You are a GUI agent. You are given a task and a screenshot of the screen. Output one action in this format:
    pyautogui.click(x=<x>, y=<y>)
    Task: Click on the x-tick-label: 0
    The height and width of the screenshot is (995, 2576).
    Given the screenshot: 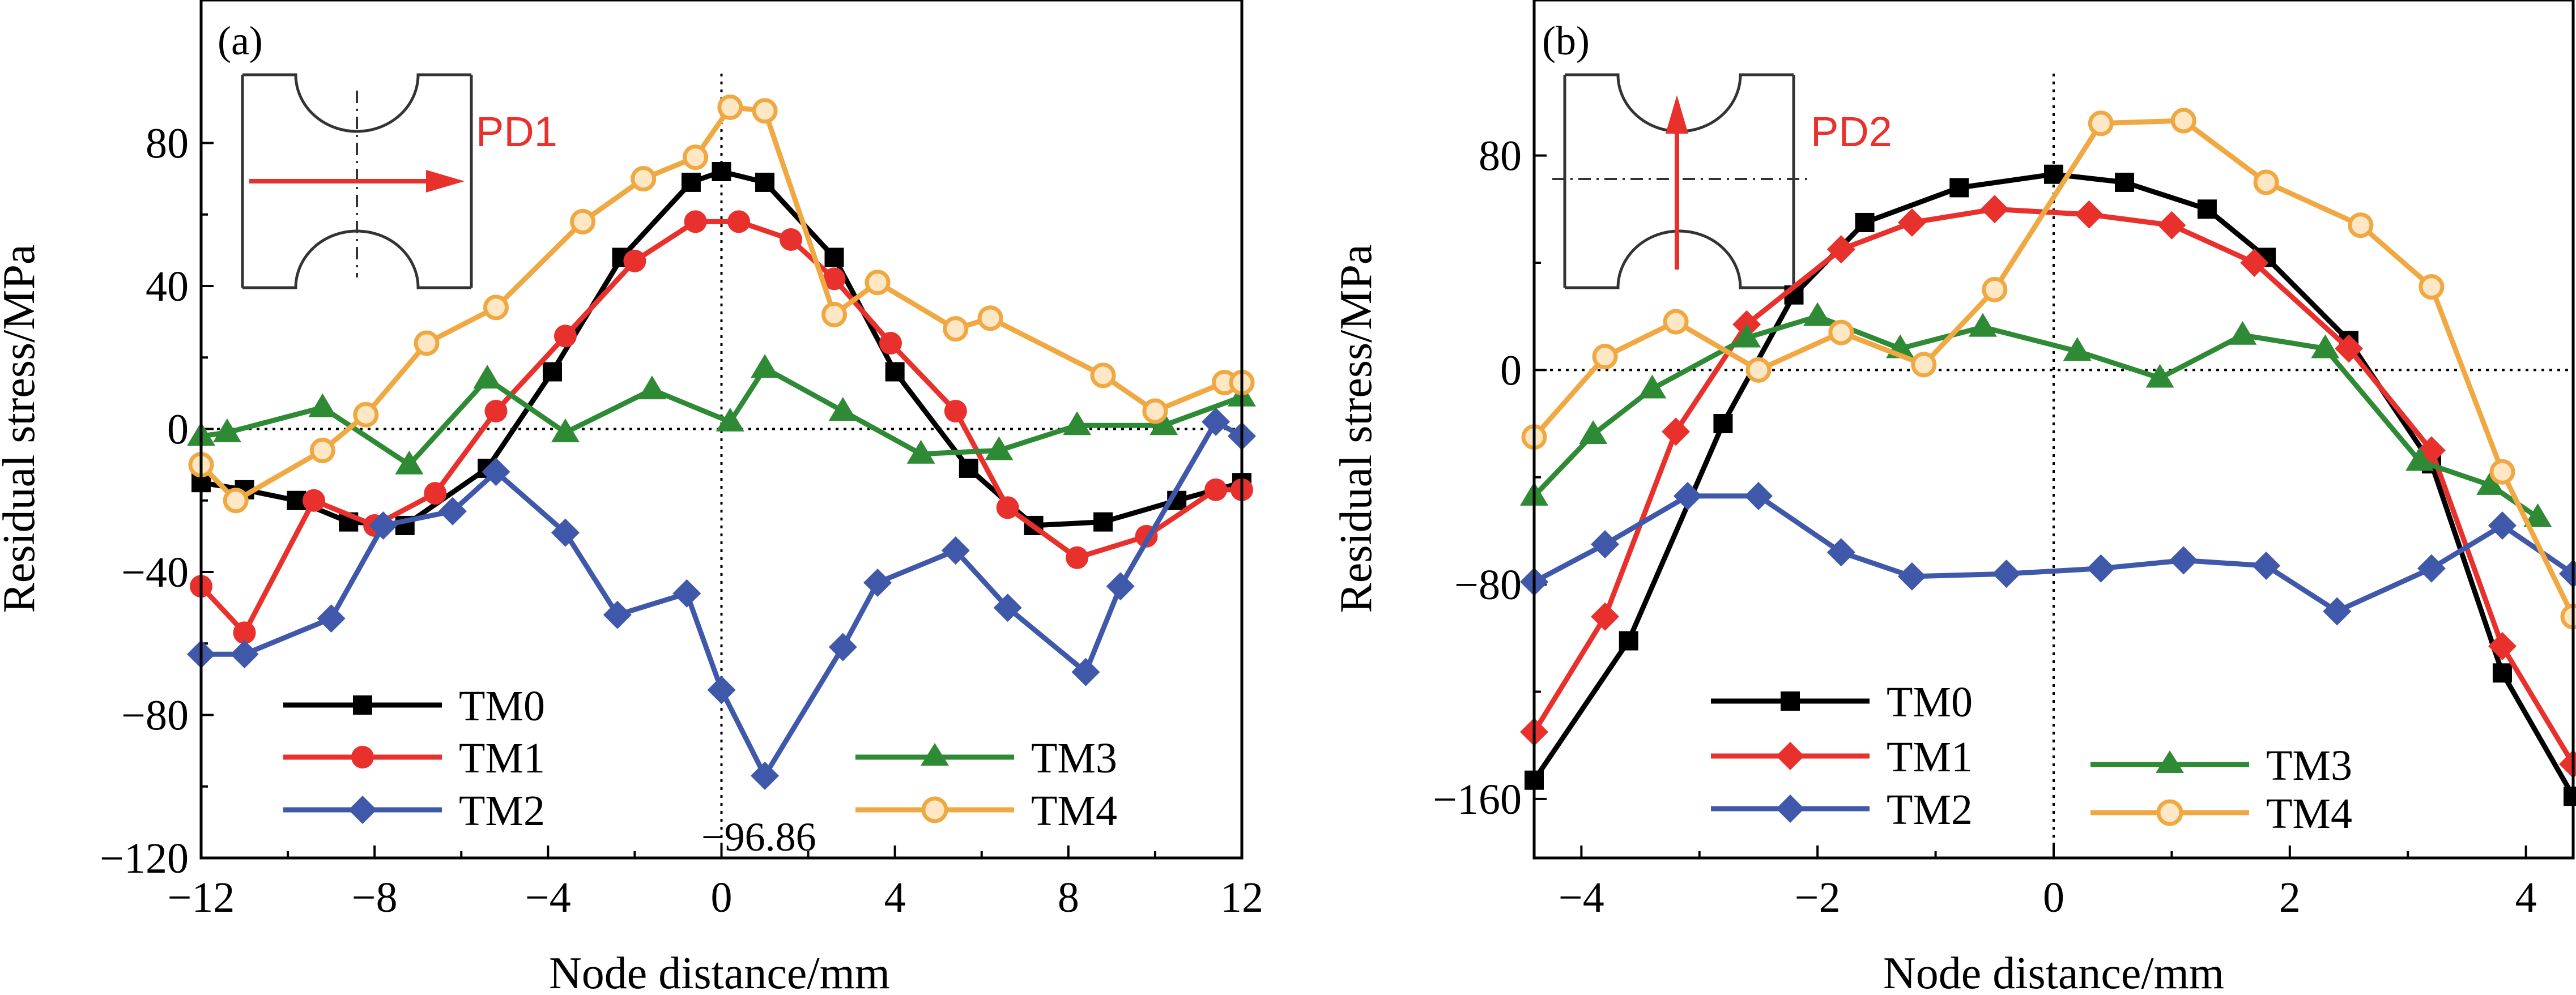 What is the action you would take?
    pyautogui.click(x=722, y=897)
    